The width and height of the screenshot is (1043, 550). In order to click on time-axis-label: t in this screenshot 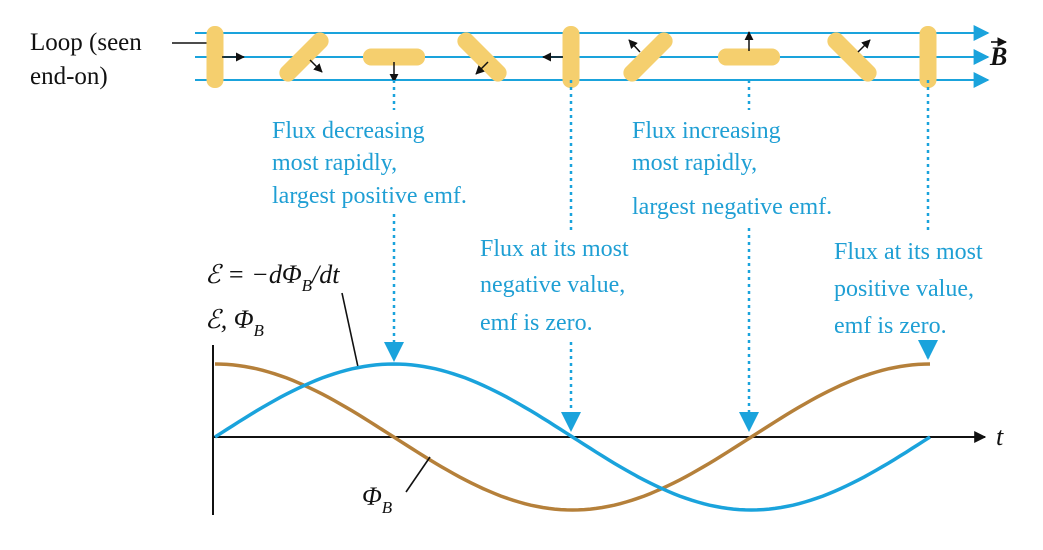, I will do `click(1000, 436)`.